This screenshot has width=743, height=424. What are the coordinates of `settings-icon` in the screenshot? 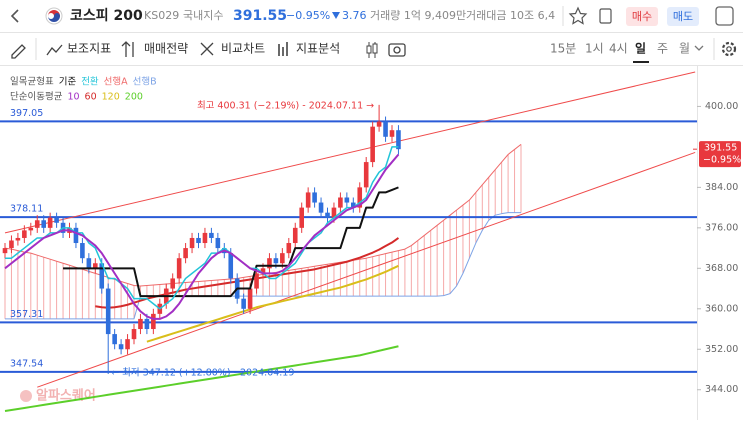 It's located at (729, 49).